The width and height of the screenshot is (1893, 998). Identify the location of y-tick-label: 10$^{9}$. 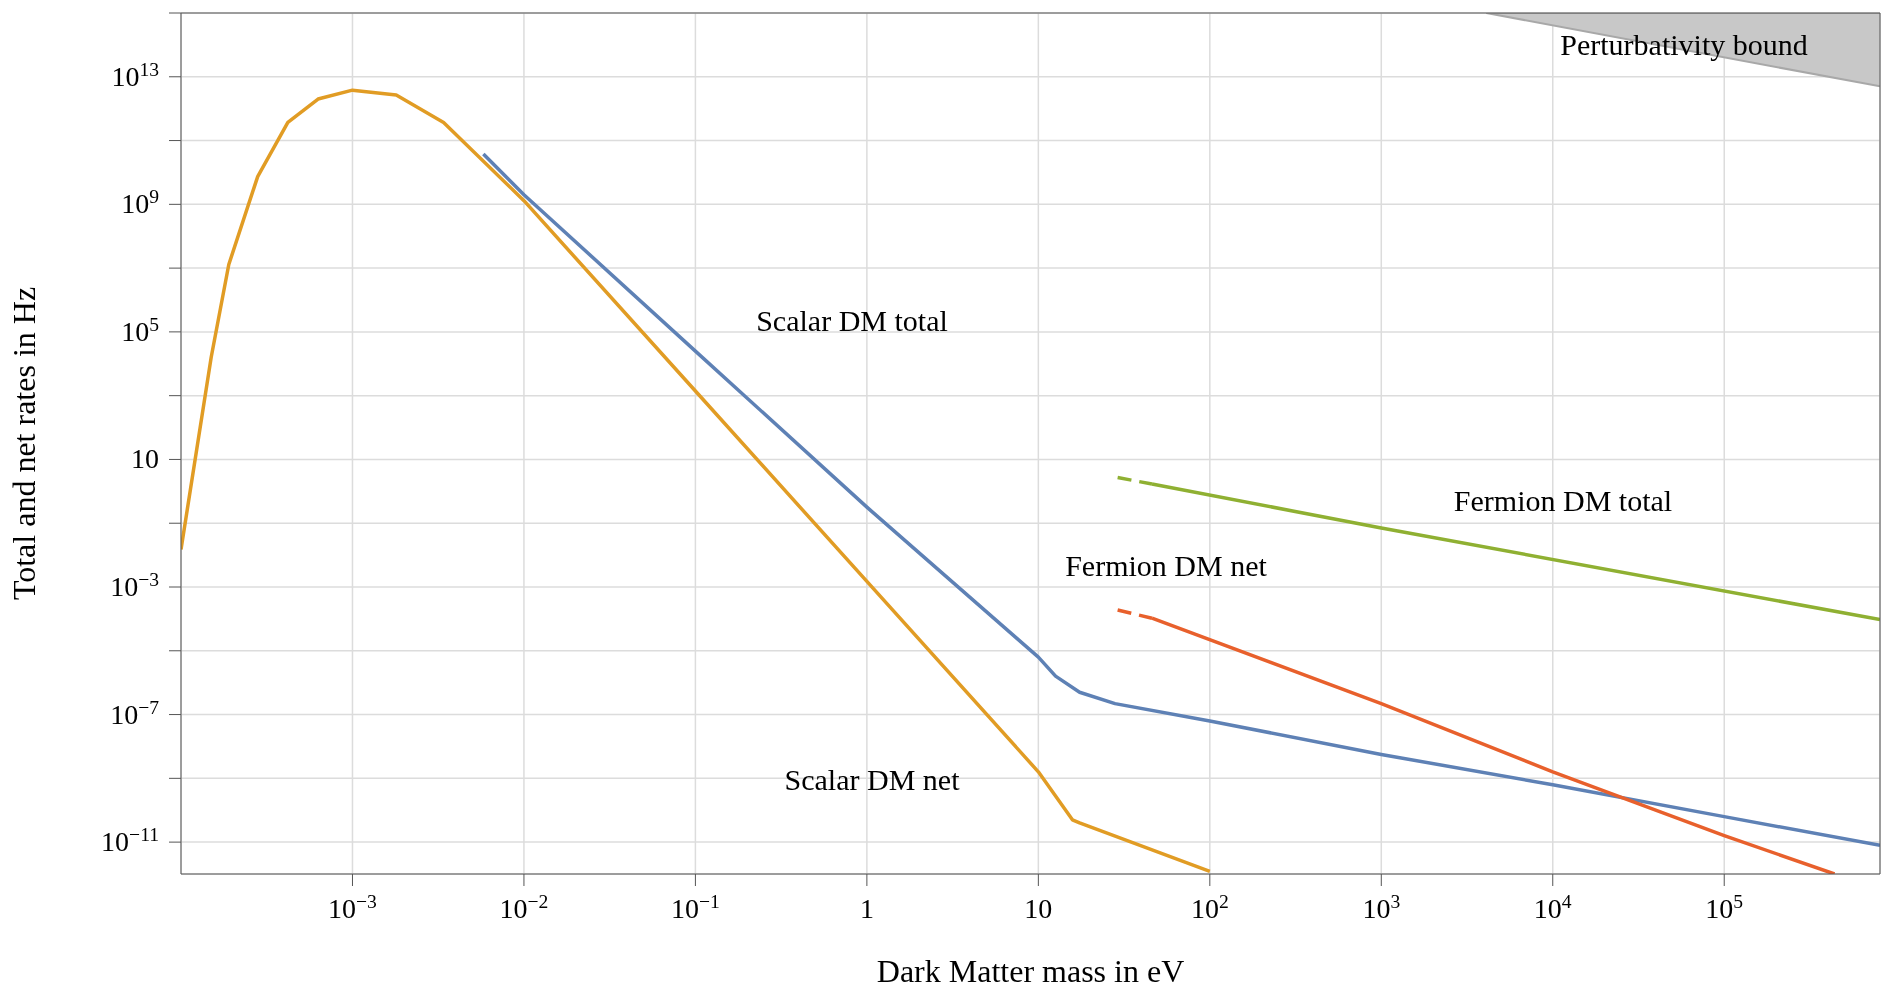
(140, 202).